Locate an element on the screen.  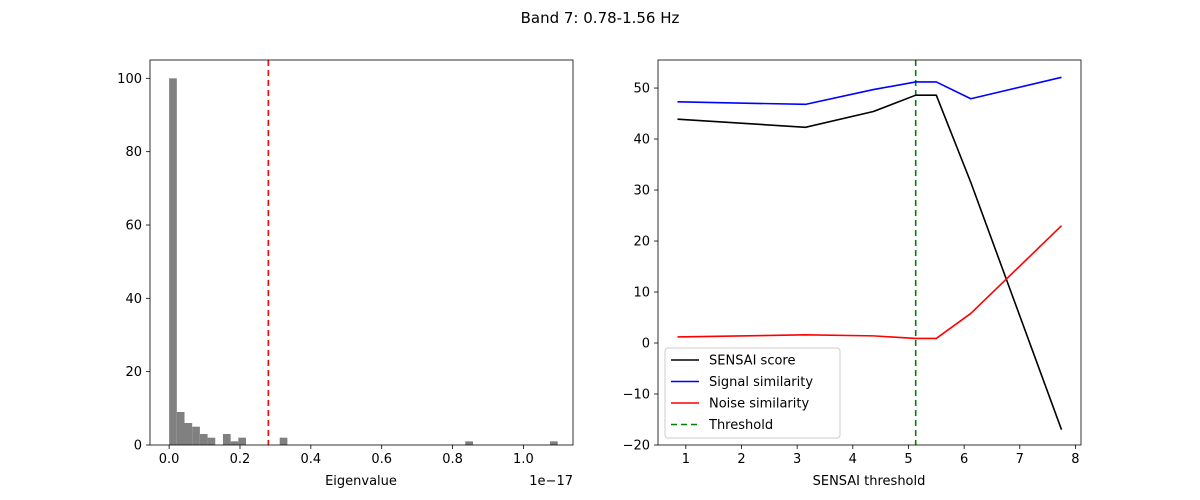
histogram-x-tick-label: 0.0 is located at coordinates (169, 459).